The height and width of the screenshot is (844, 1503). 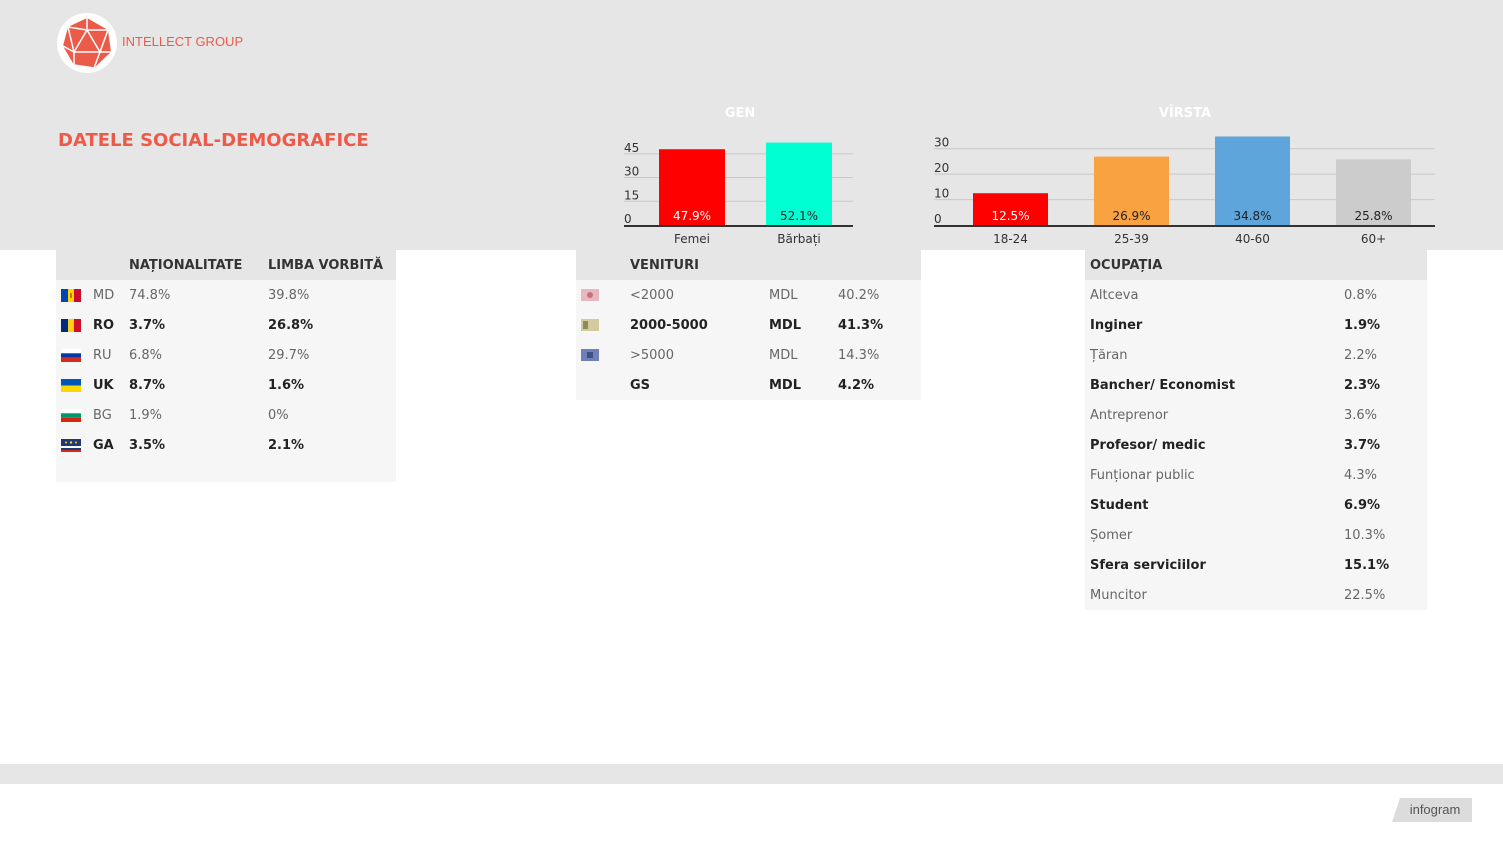 I want to click on ro-flag-icon, so click(x=71, y=325).